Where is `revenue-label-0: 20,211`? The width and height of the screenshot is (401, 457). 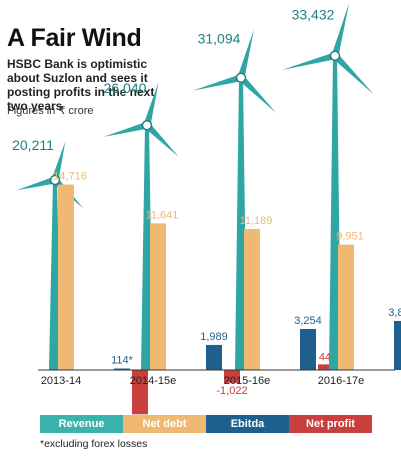
revenue-label-0: 20,211 is located at coordinates (33, 145).